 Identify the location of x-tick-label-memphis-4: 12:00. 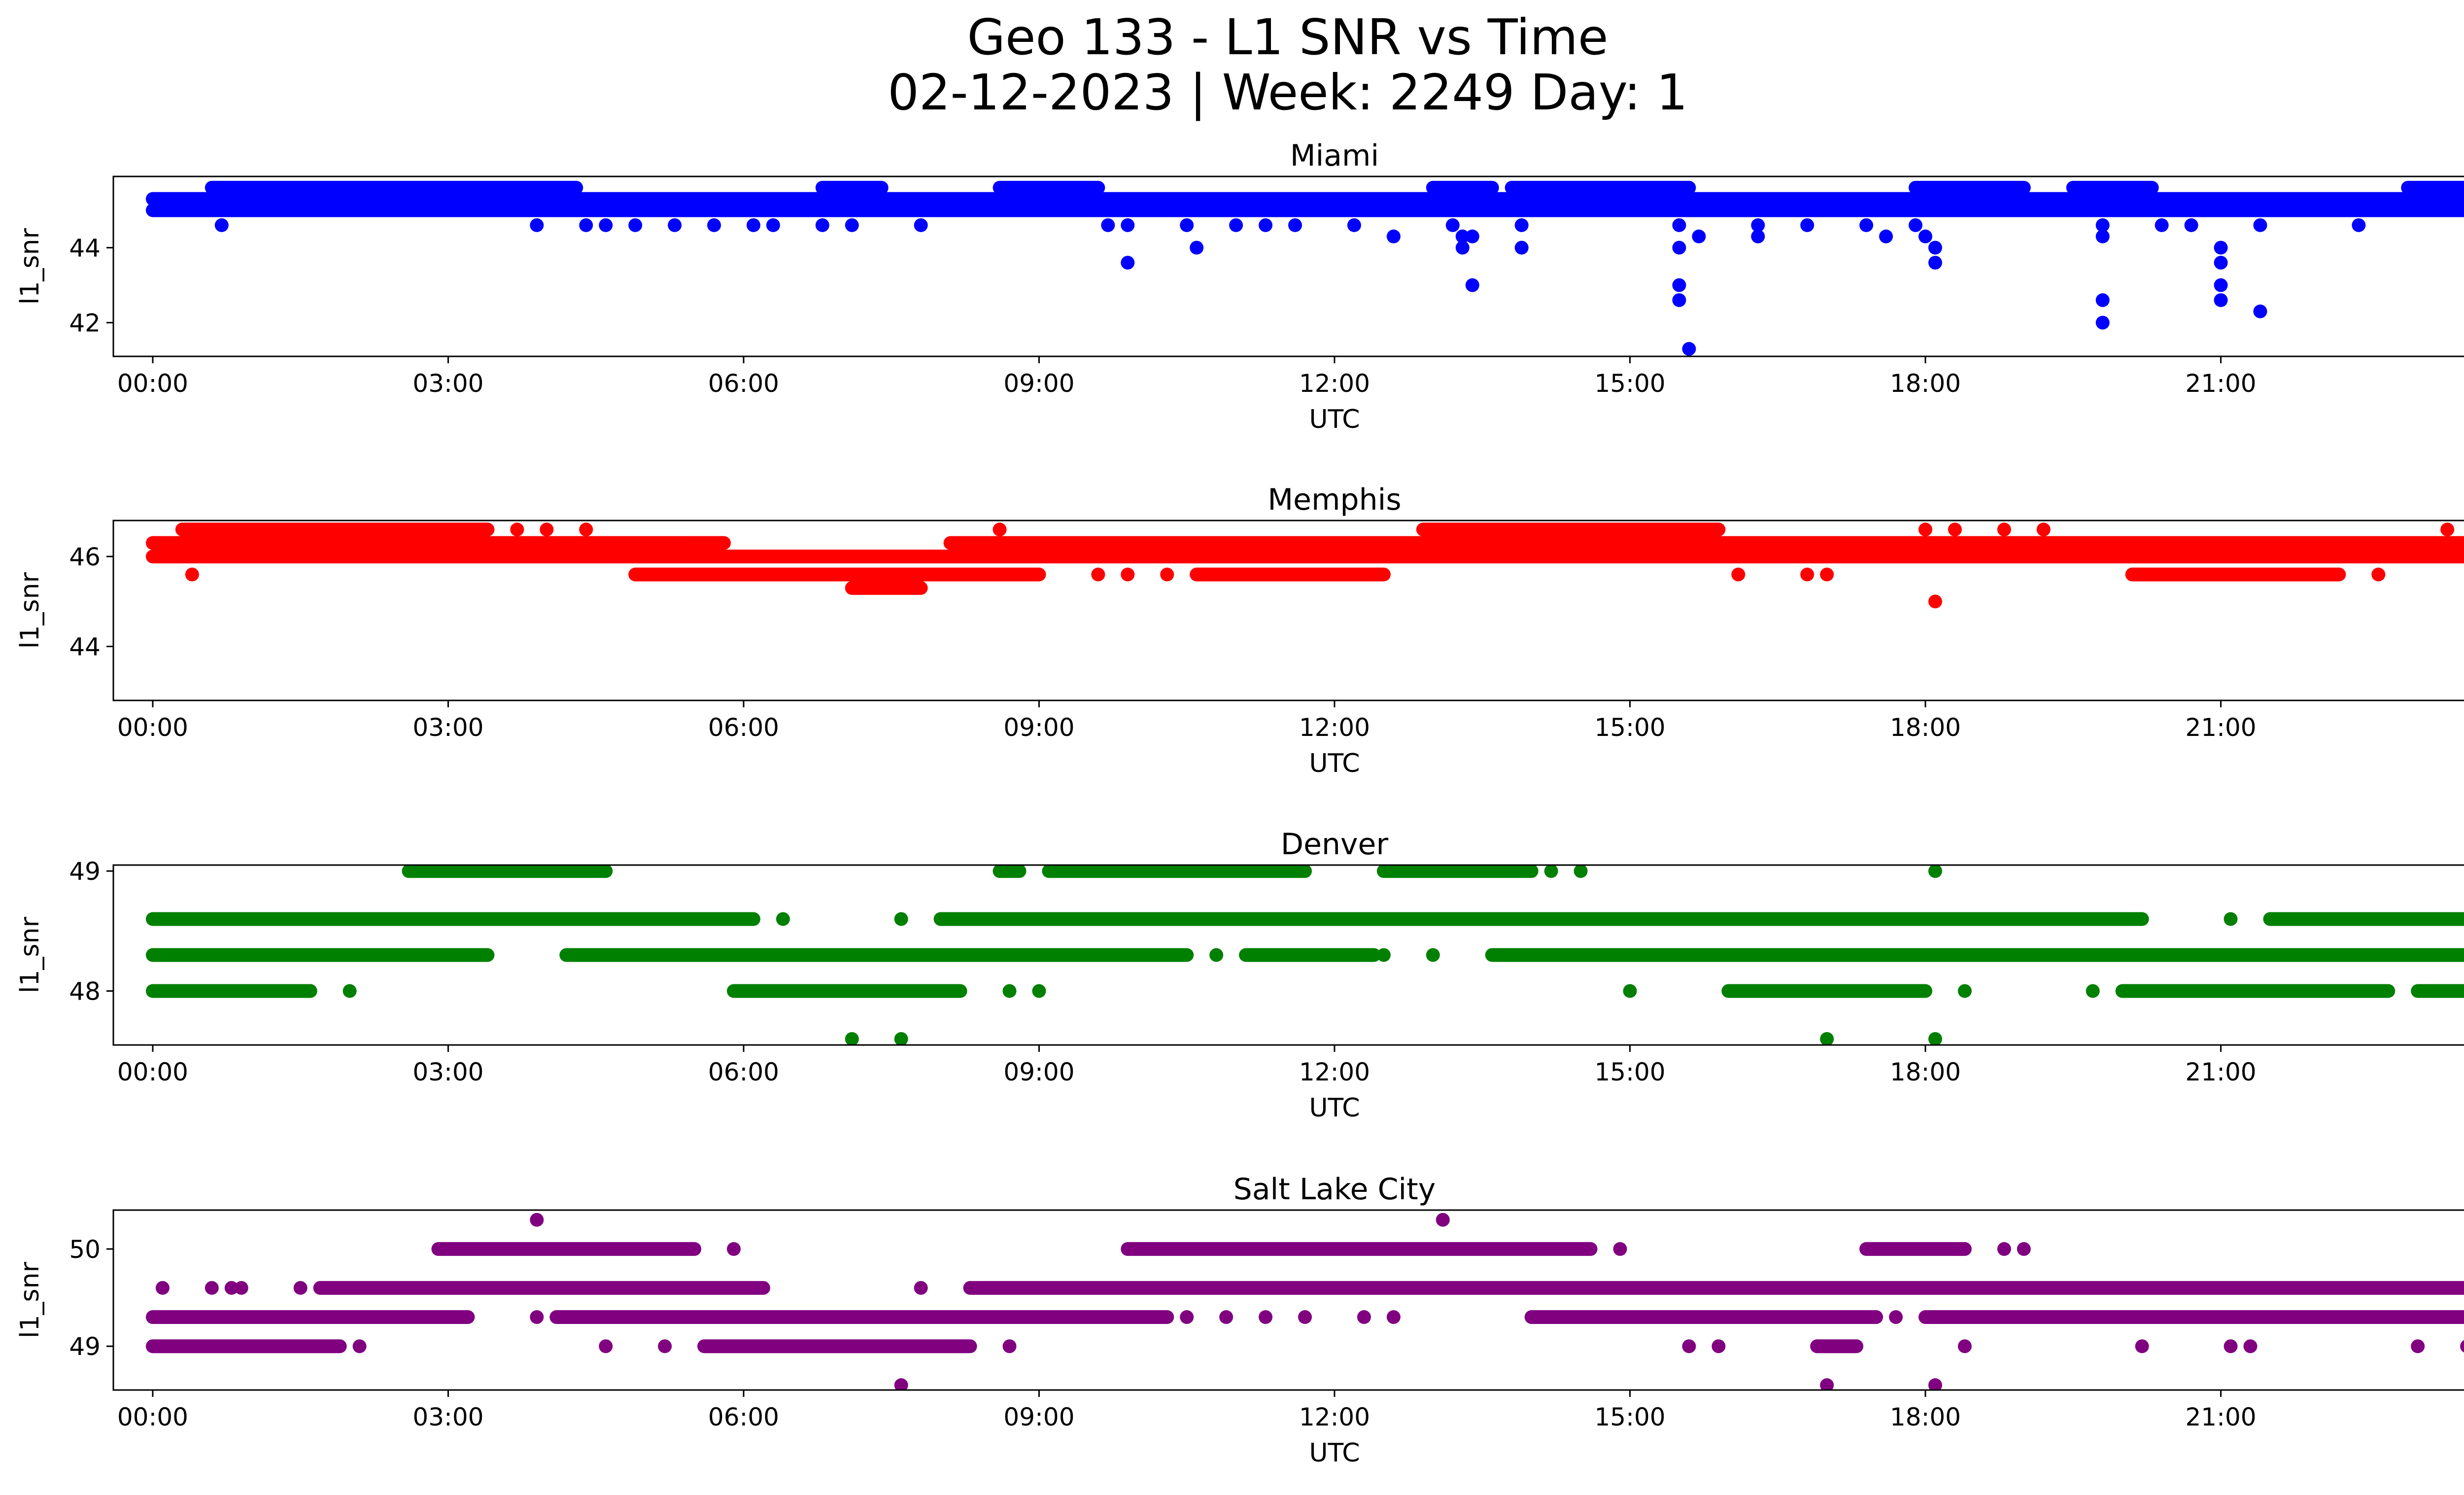
(1334, 727).